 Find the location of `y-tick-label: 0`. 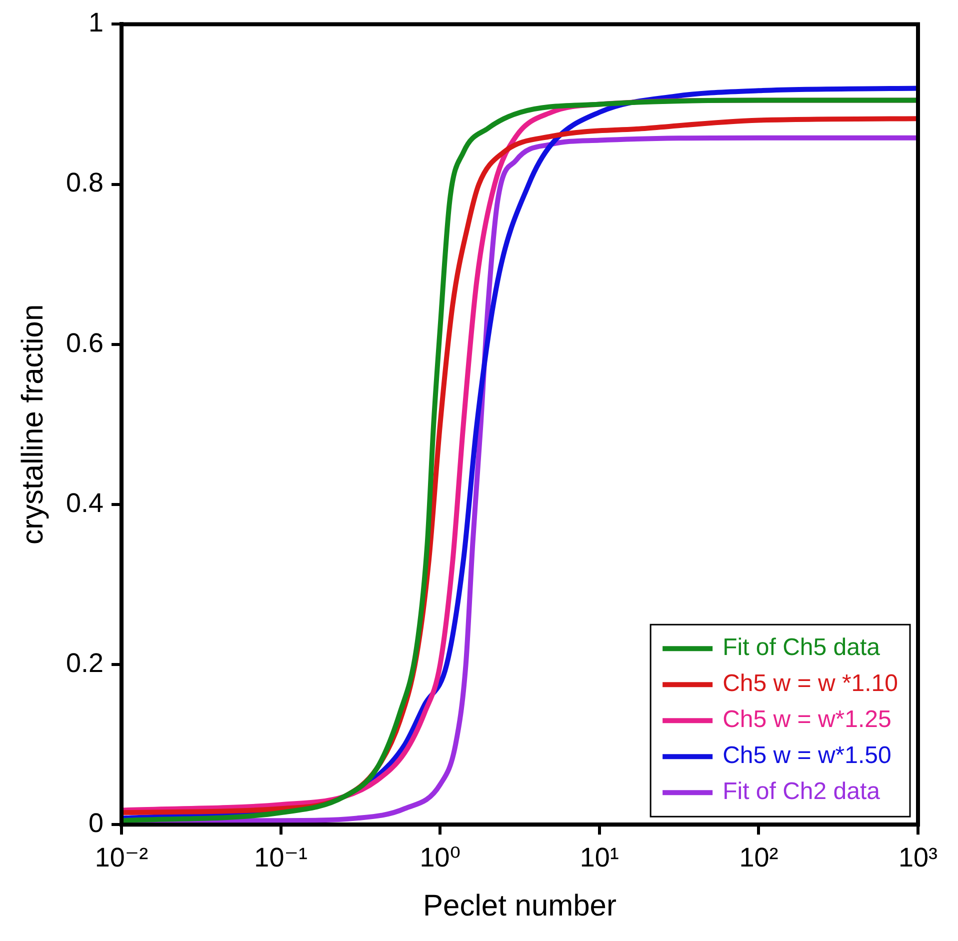

y-tick-label: 0 is located at coordinates (96, 823).